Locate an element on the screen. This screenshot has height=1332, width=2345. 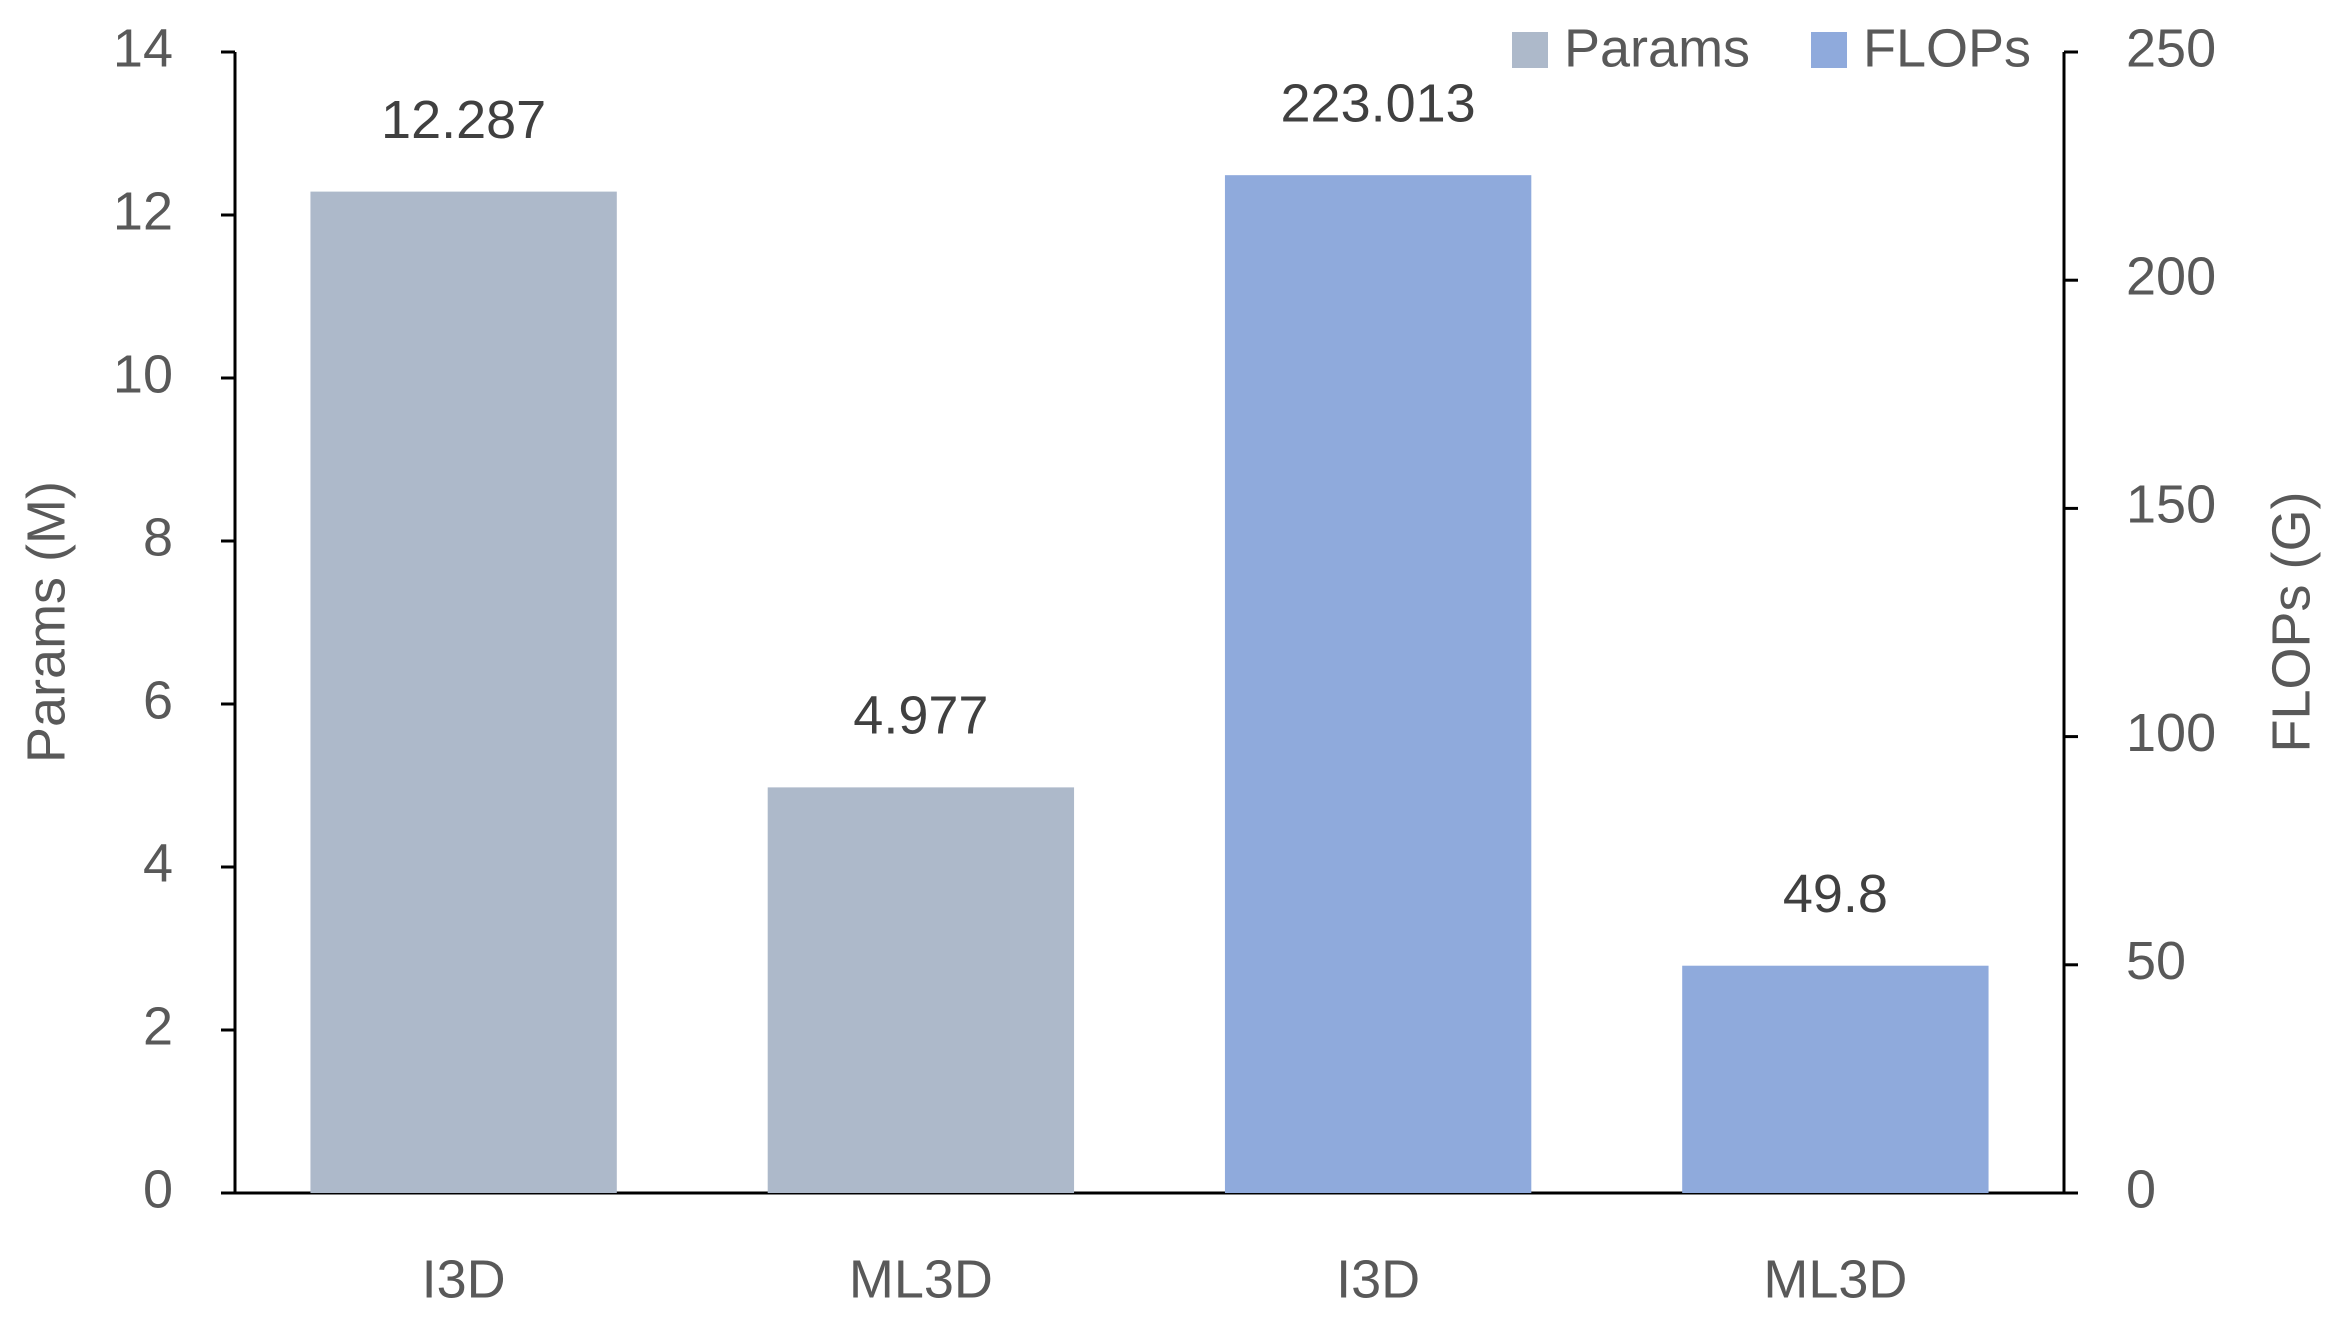
y2-tick-label: 0 is located at coordinates (2141, 1189).